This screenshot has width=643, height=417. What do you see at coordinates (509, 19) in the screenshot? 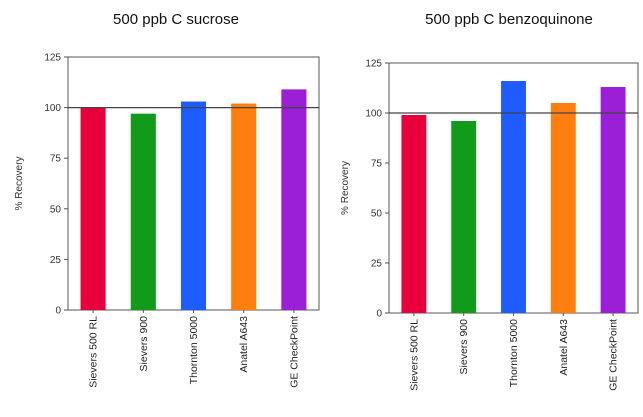
I see `chart-title: 500 ppb C benzoquinone` at bounding box center [509, 19].